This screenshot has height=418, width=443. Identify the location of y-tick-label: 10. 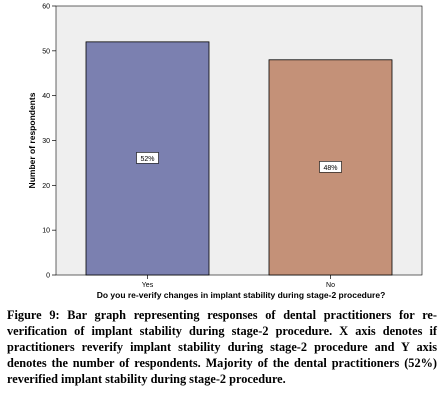
(46, 231).